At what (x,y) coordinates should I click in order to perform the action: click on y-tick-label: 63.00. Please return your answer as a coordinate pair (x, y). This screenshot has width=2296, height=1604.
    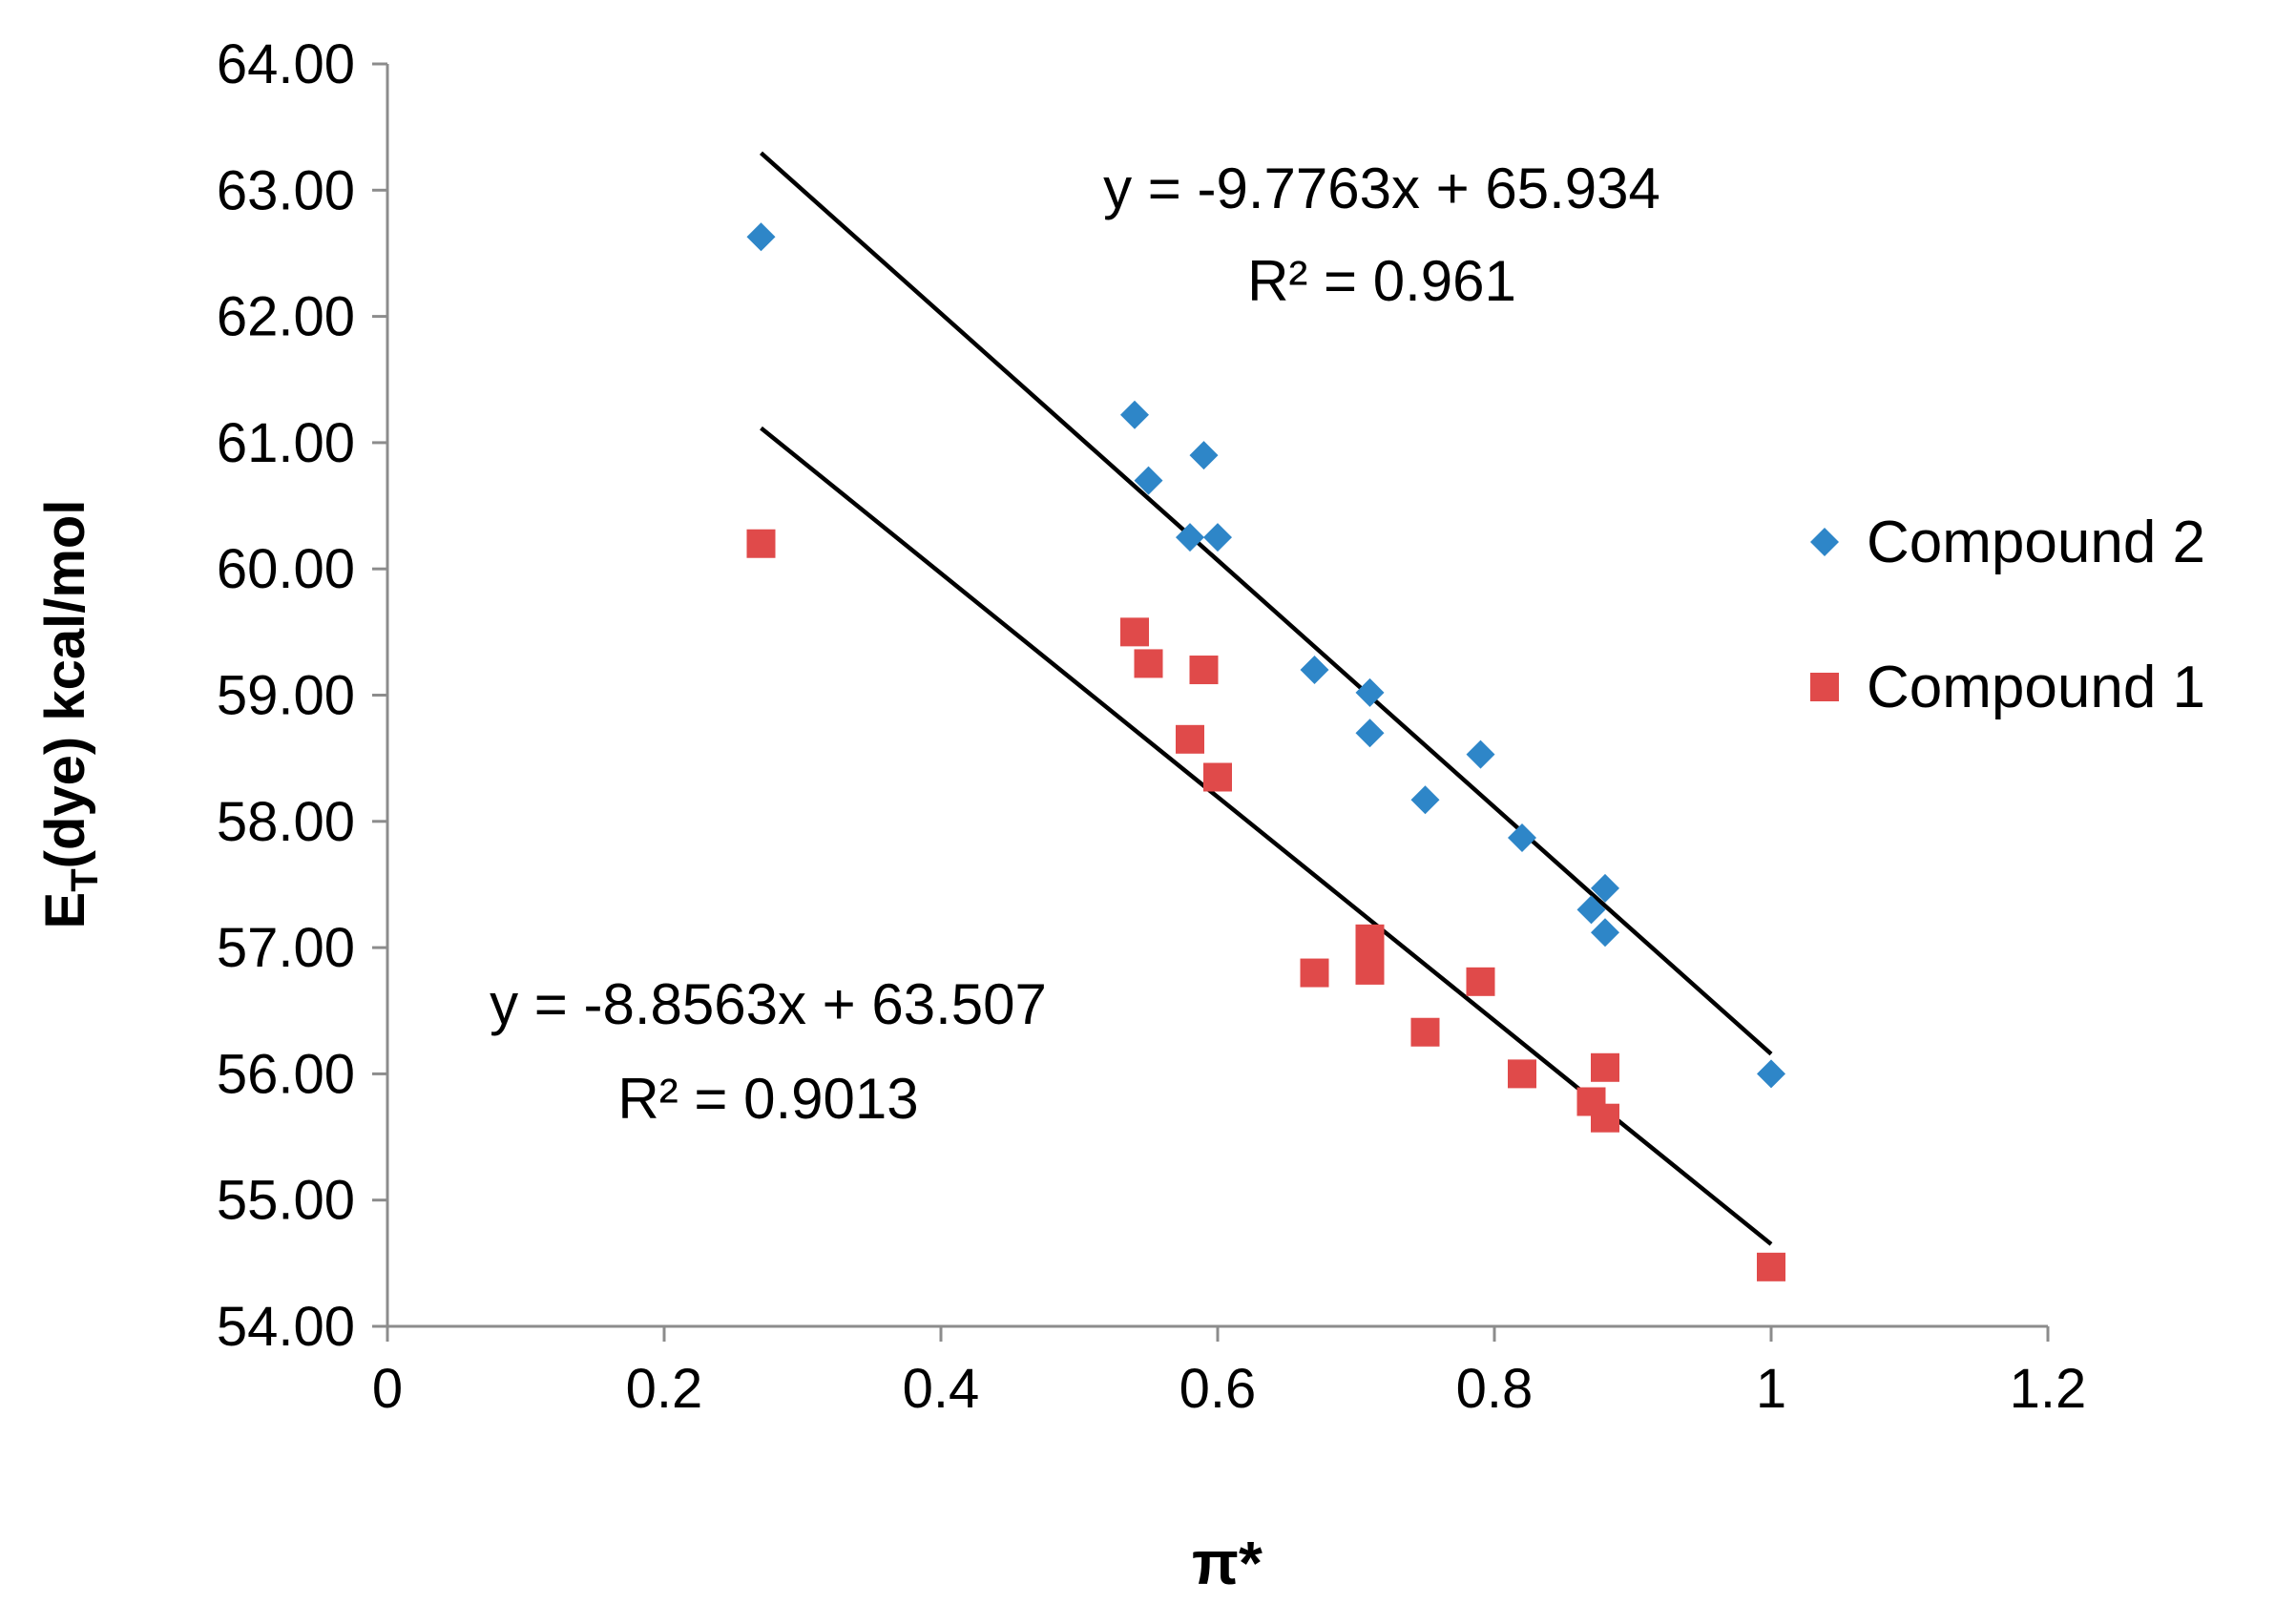
    Looking at the image, I should click on (286, 190).